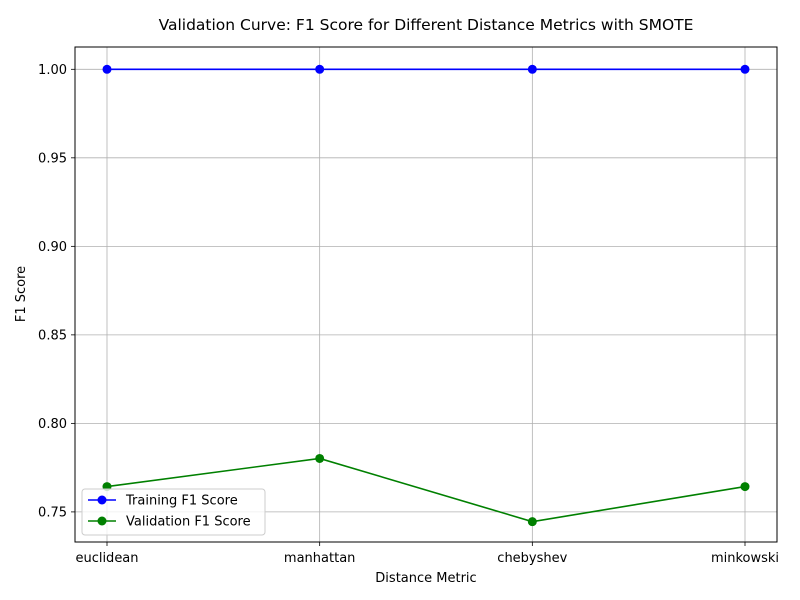 This screenshot has height=600, width=800. I want to click on x-tick-label: chebyshev, so click(532, 558).